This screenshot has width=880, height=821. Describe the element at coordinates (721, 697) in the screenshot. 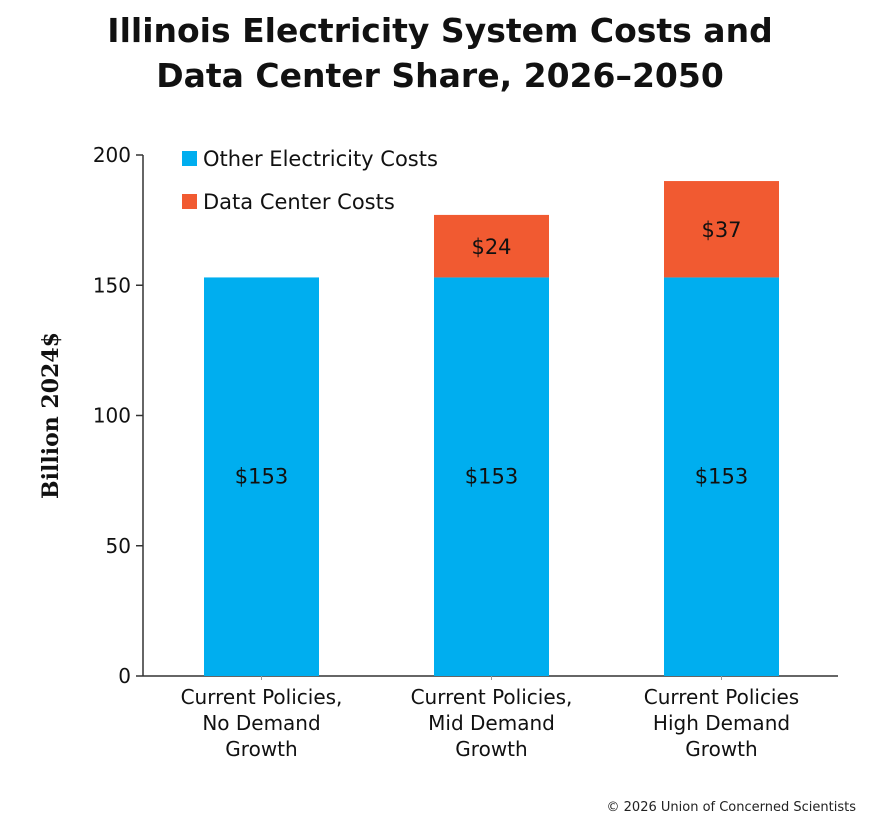

I see `x-tick-label: Current Policies` at that location.